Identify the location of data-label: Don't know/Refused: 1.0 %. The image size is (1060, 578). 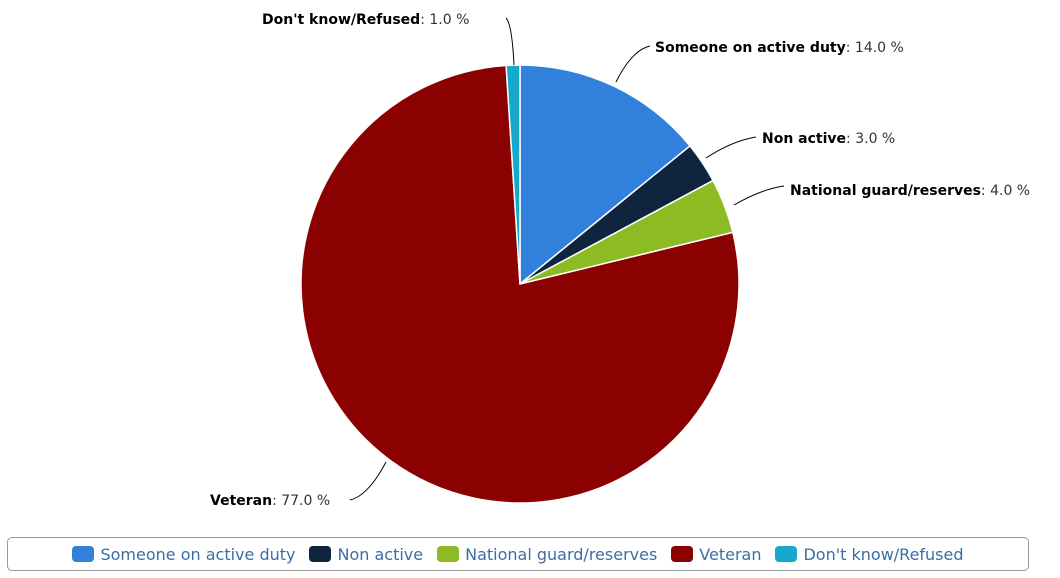
(365, 20).